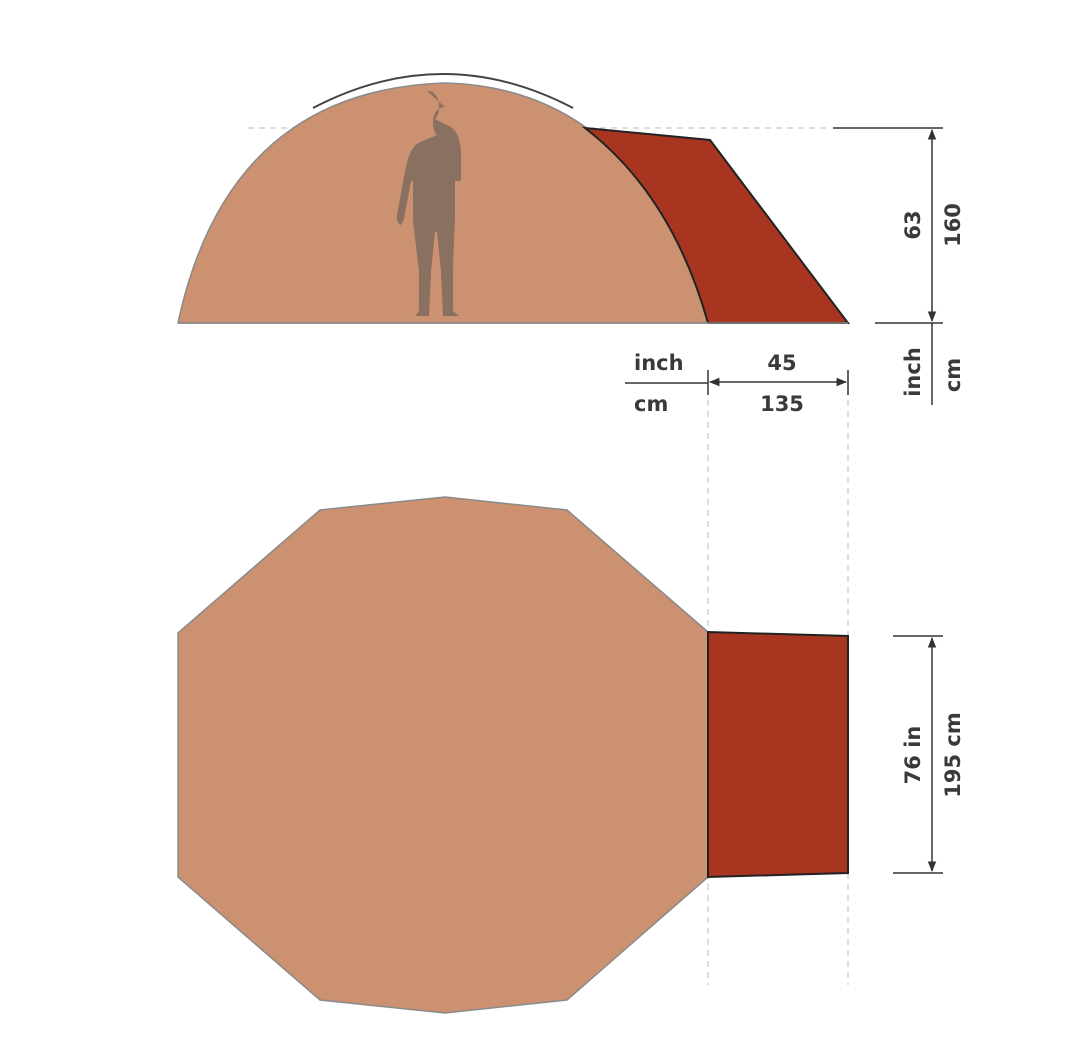  What do you see at coordinates (651, 404) in the screenshot?
I see `length-unit-cm: cm` at bounding box center [651, 404].